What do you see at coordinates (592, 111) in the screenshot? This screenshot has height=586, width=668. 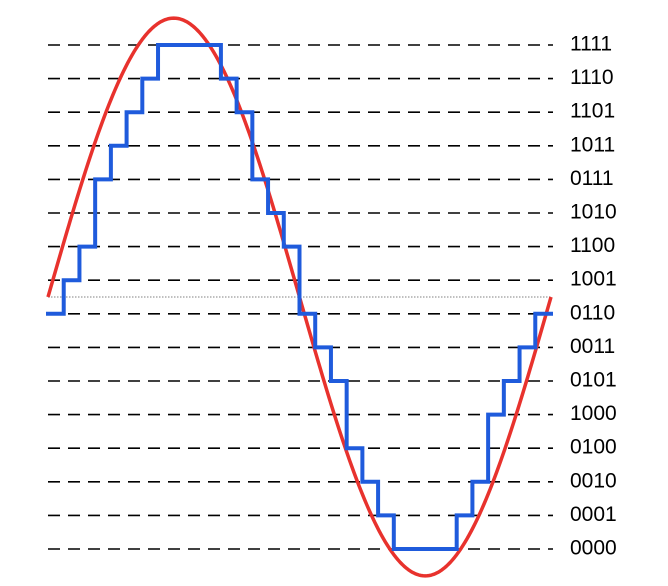 I see `level-label-1101: 1101` at bounding box center [592, 111].